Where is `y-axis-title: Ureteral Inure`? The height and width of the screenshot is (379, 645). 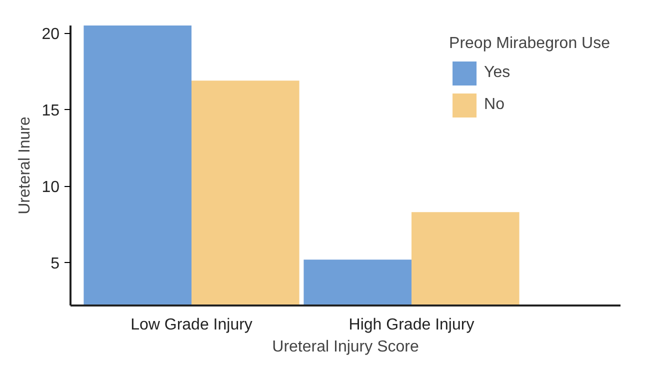
y-axis-title: Ureteral Inure is located at coordinates (25, 165).